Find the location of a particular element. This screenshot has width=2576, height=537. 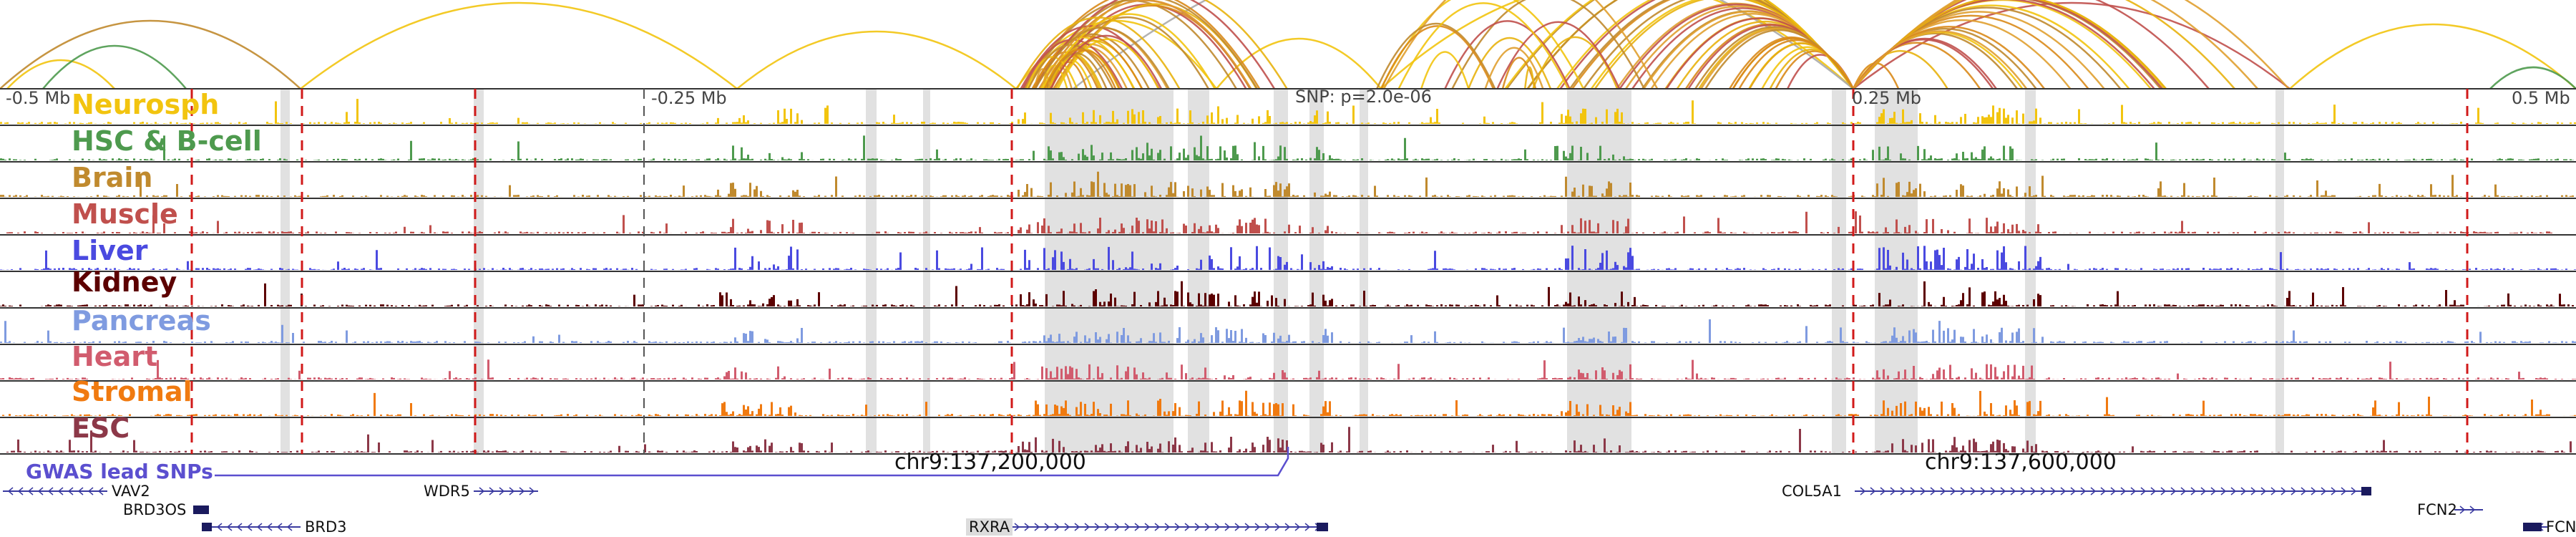

track-label-muscle: Muscle is located at coordinates (125, 214).